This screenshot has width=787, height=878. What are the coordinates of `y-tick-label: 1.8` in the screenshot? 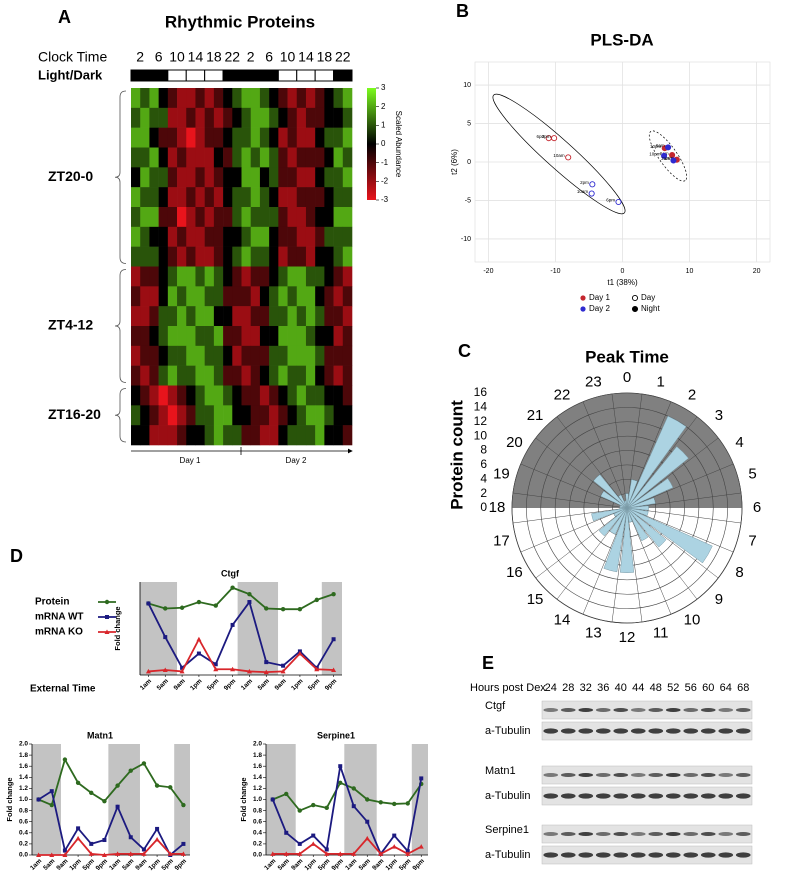 It's located at (257, 755).